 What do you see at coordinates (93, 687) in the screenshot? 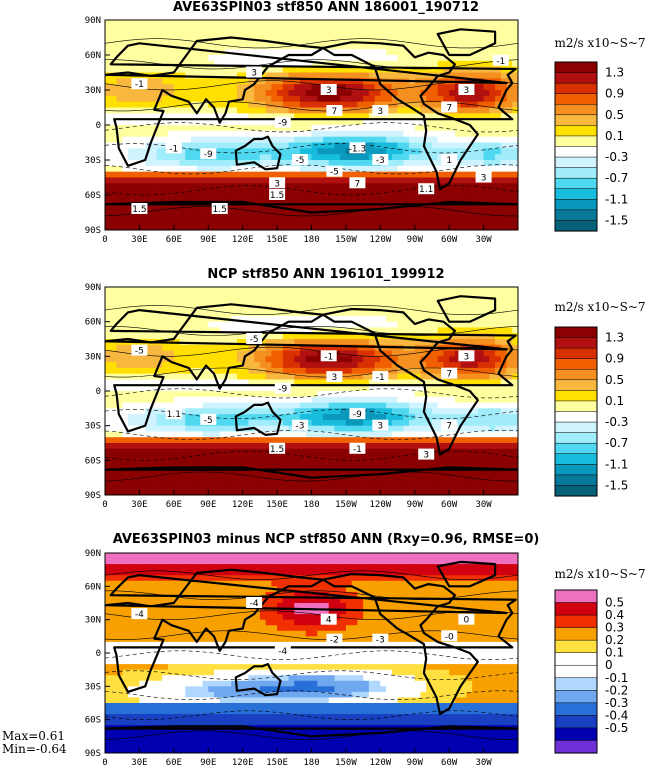
I see `y-tick-label: 30S` at bounding box center [93, 687].